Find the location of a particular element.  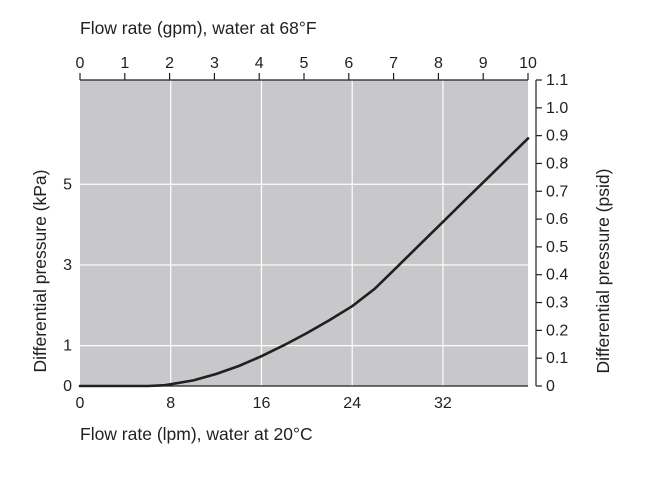

top-axis-tick-label: 2 is located at coordinates (169, 63).